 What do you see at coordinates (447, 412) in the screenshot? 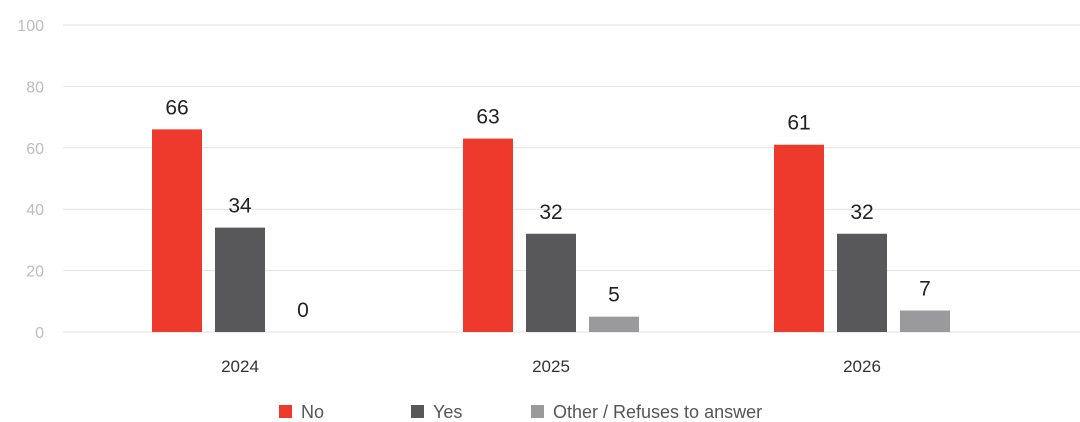
I see `legend-label: Yes` at bounding box center [447, 412].